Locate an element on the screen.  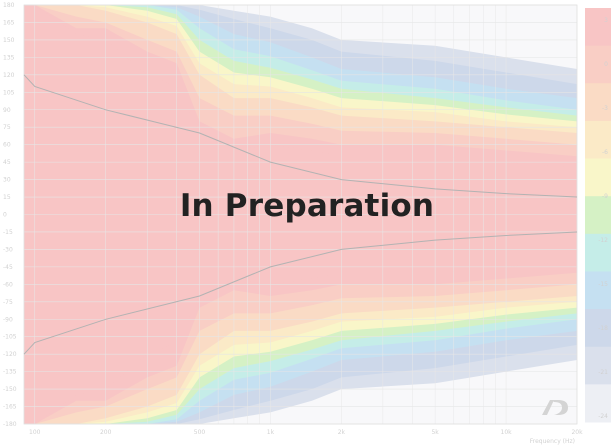
y-tick-label: 0 is located at coordinates (5, 215).